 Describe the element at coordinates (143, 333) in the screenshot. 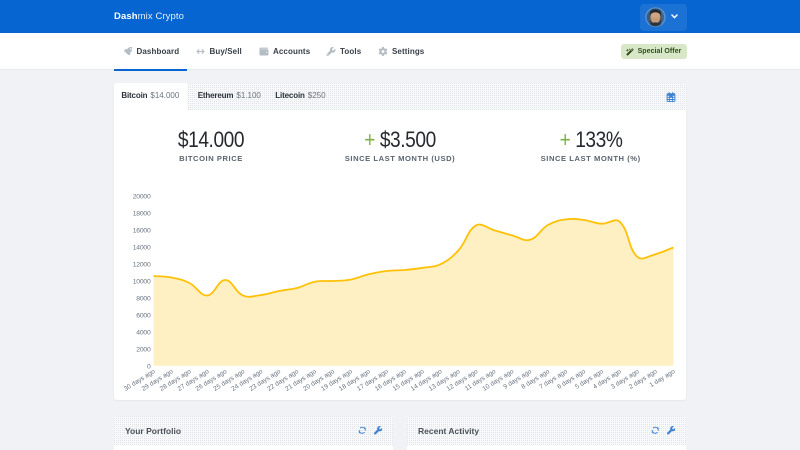

I see `svg-text: 4000` at that location.